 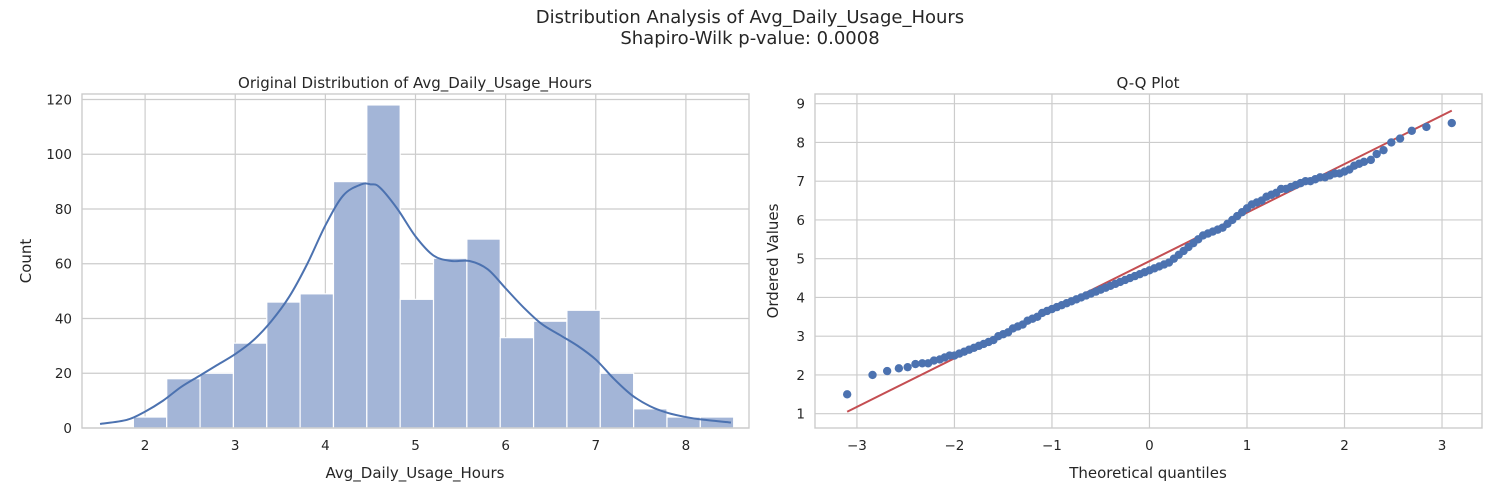 What do you see at coordinates (59, 100) in the screenshot?
I see `histogram-y-tick-label: 120` at bounding box center [59, 100].